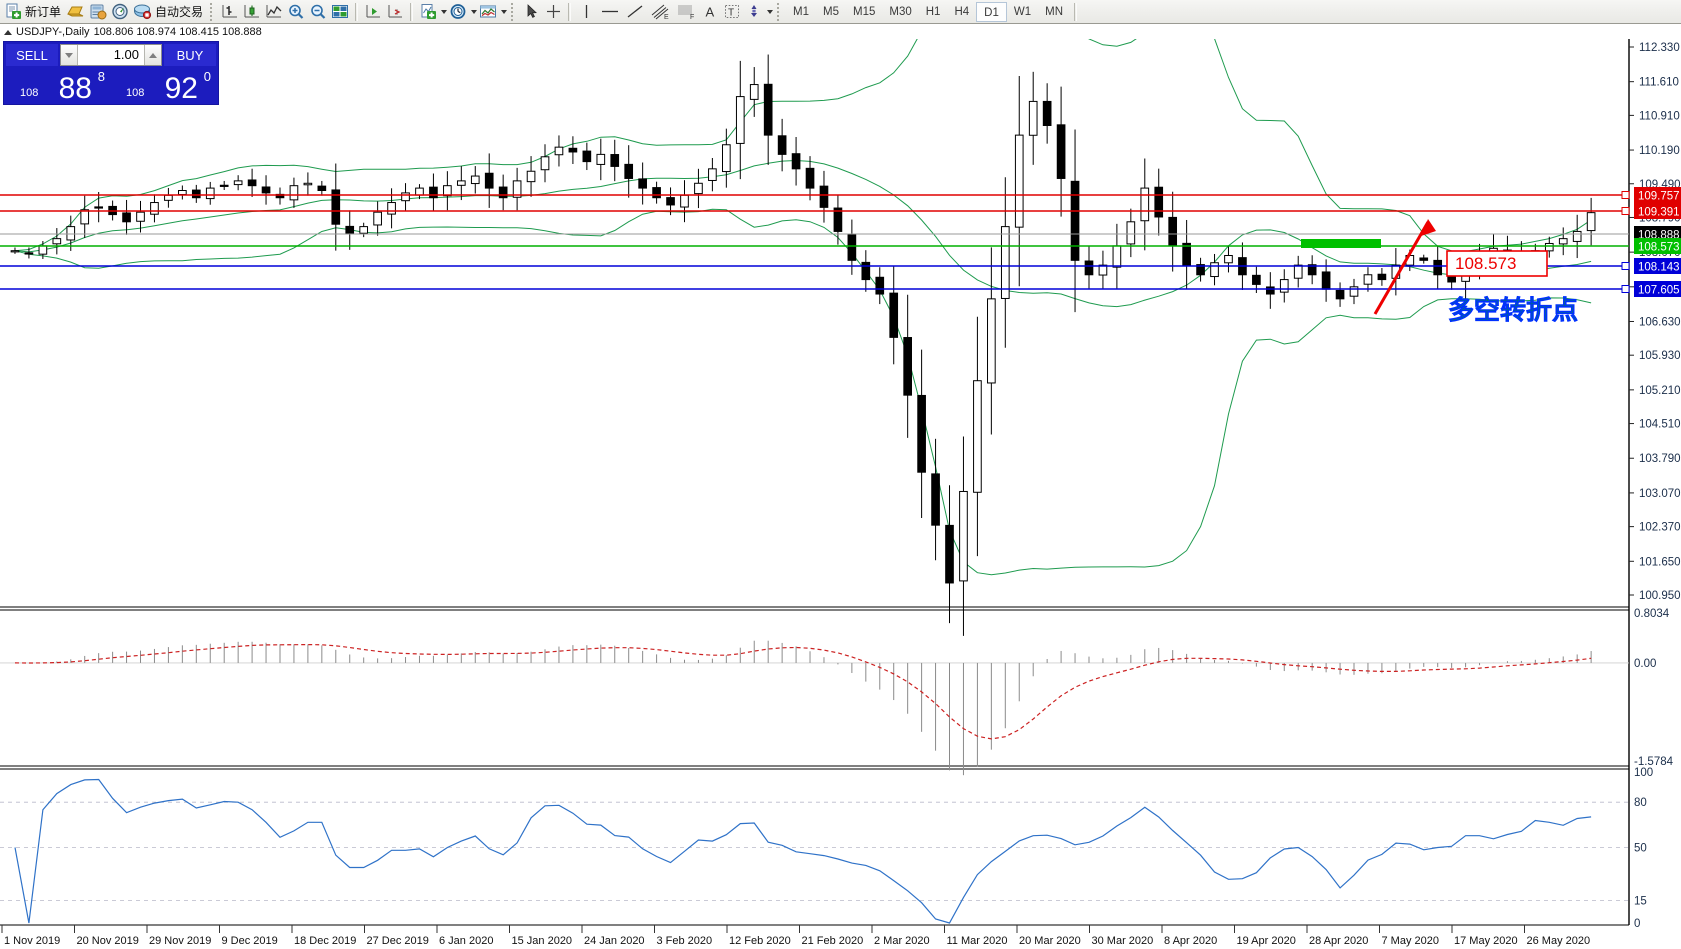 The height and width of the screenshot is (949, 1681). I want to click on text-label-tool-button: T, so click(732, 12).